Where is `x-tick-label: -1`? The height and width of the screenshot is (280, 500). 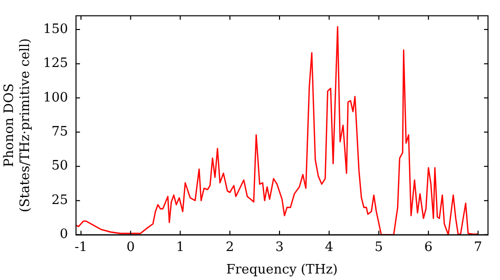 x-tick-label: -1 is located at coordinates (81, 247).